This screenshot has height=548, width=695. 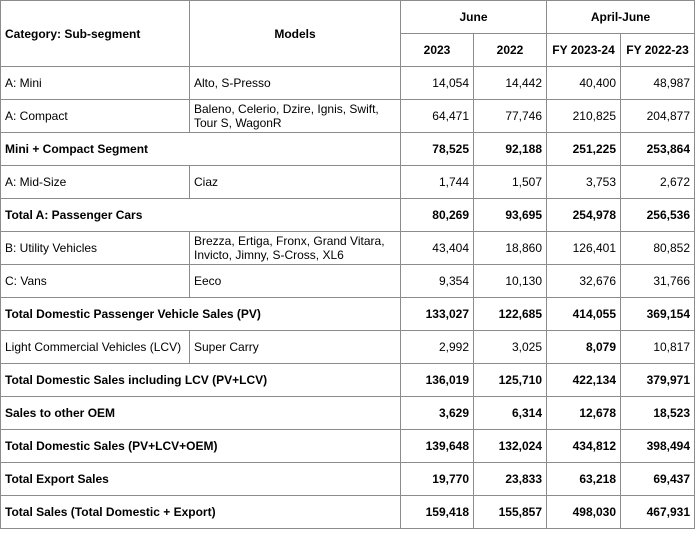 I want to click on june-header: June, so click(x=473, y=17).